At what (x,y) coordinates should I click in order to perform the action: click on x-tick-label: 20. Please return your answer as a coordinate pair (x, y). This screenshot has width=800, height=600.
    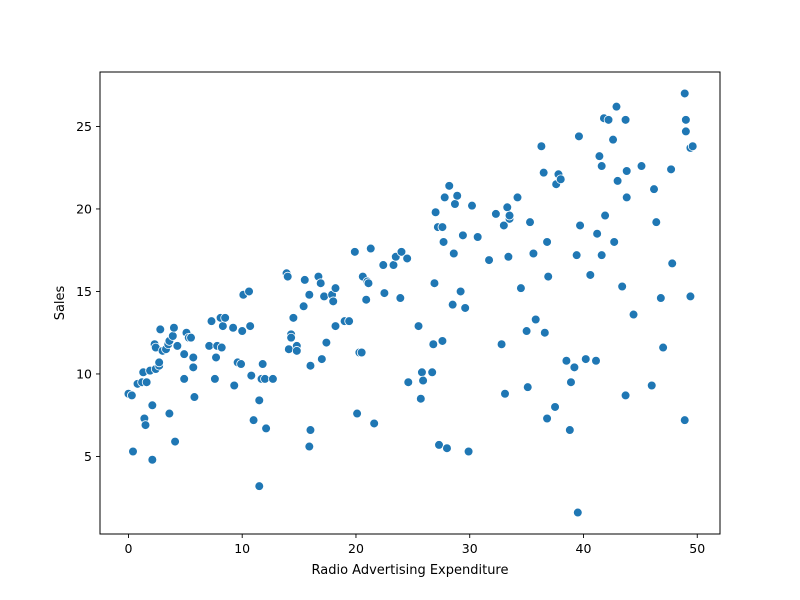
    Looking at the image, I should click on (356, 548).